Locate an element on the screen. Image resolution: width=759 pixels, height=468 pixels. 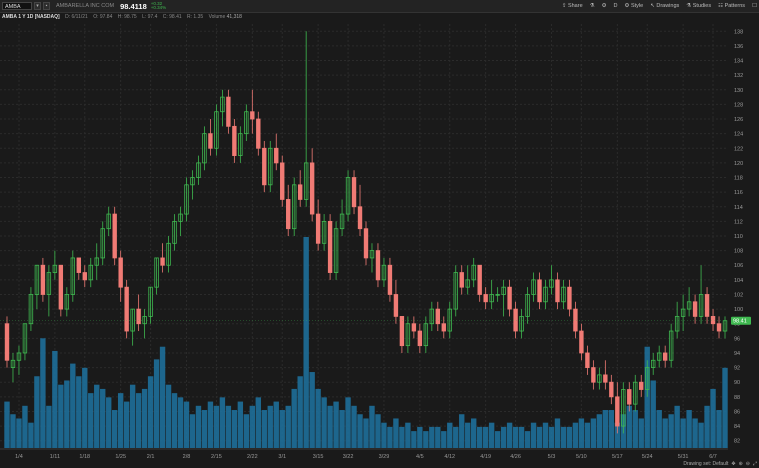
y-tick-label: 104 is located at coordinates (738, 281).